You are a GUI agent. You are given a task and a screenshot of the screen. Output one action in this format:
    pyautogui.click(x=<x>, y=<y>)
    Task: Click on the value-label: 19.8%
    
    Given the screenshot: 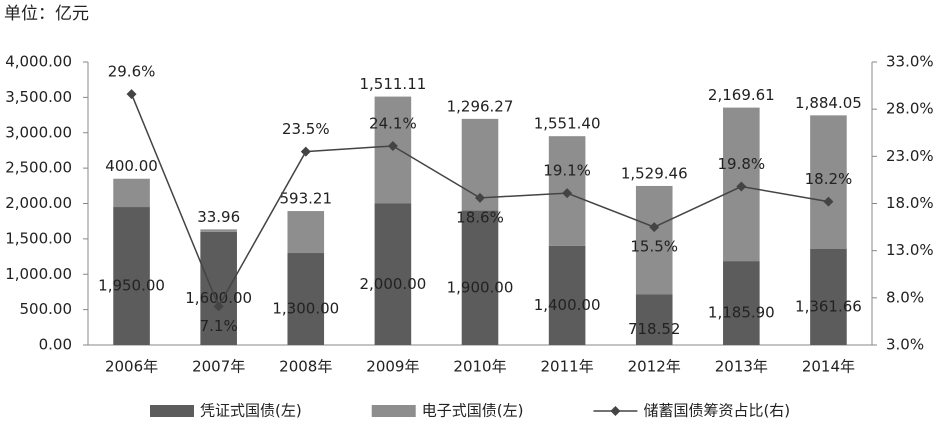 What is the action you would take?
    pyautogui.click(x=742, y=164)
    